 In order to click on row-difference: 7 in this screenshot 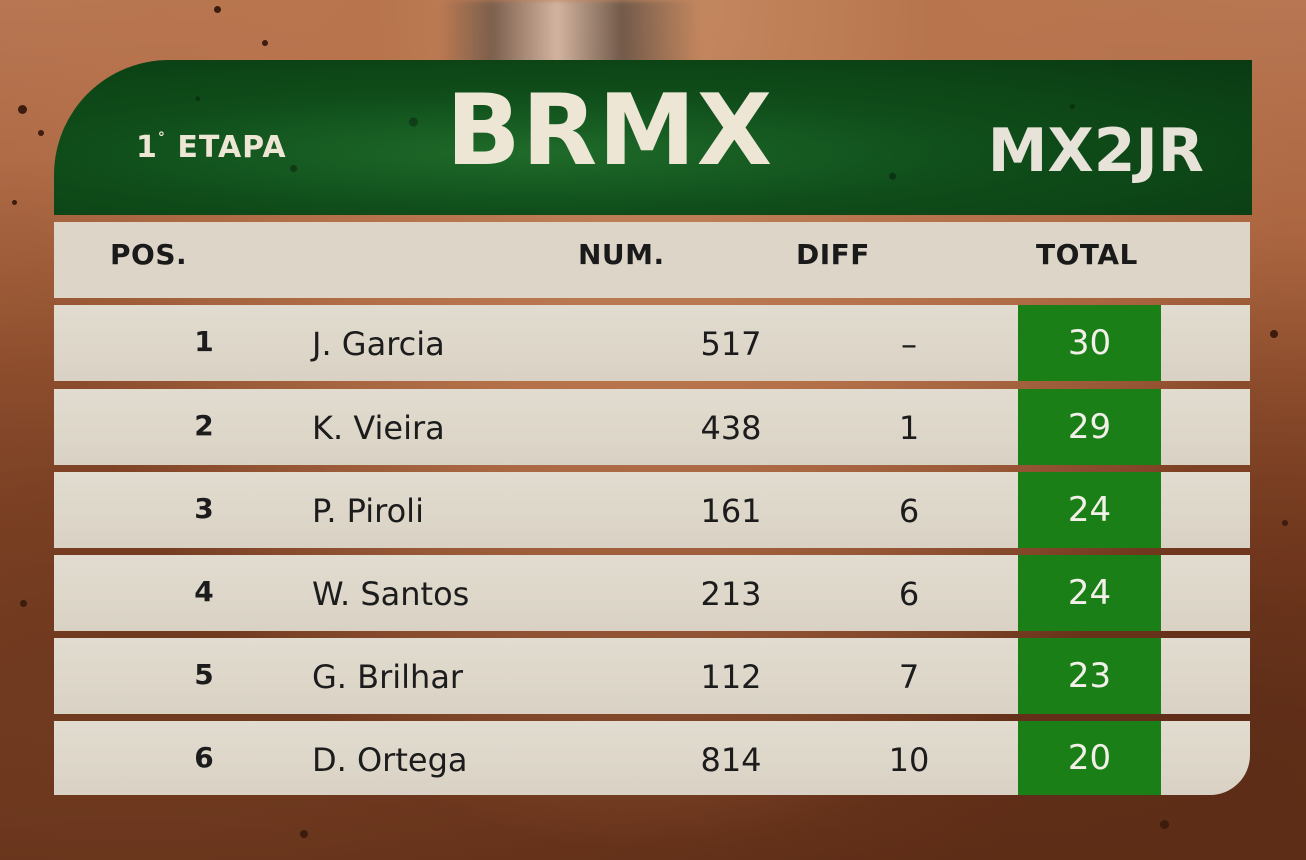, I will do `click(909, 677)`.